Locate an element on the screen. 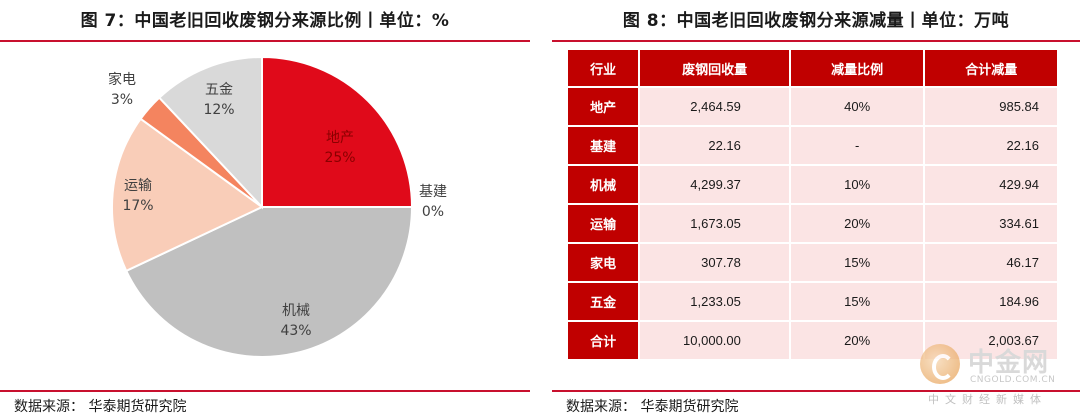 This screenshot has width=1080, height=417. column-header: 废钢回收量 is located at coordinates (714, 68).